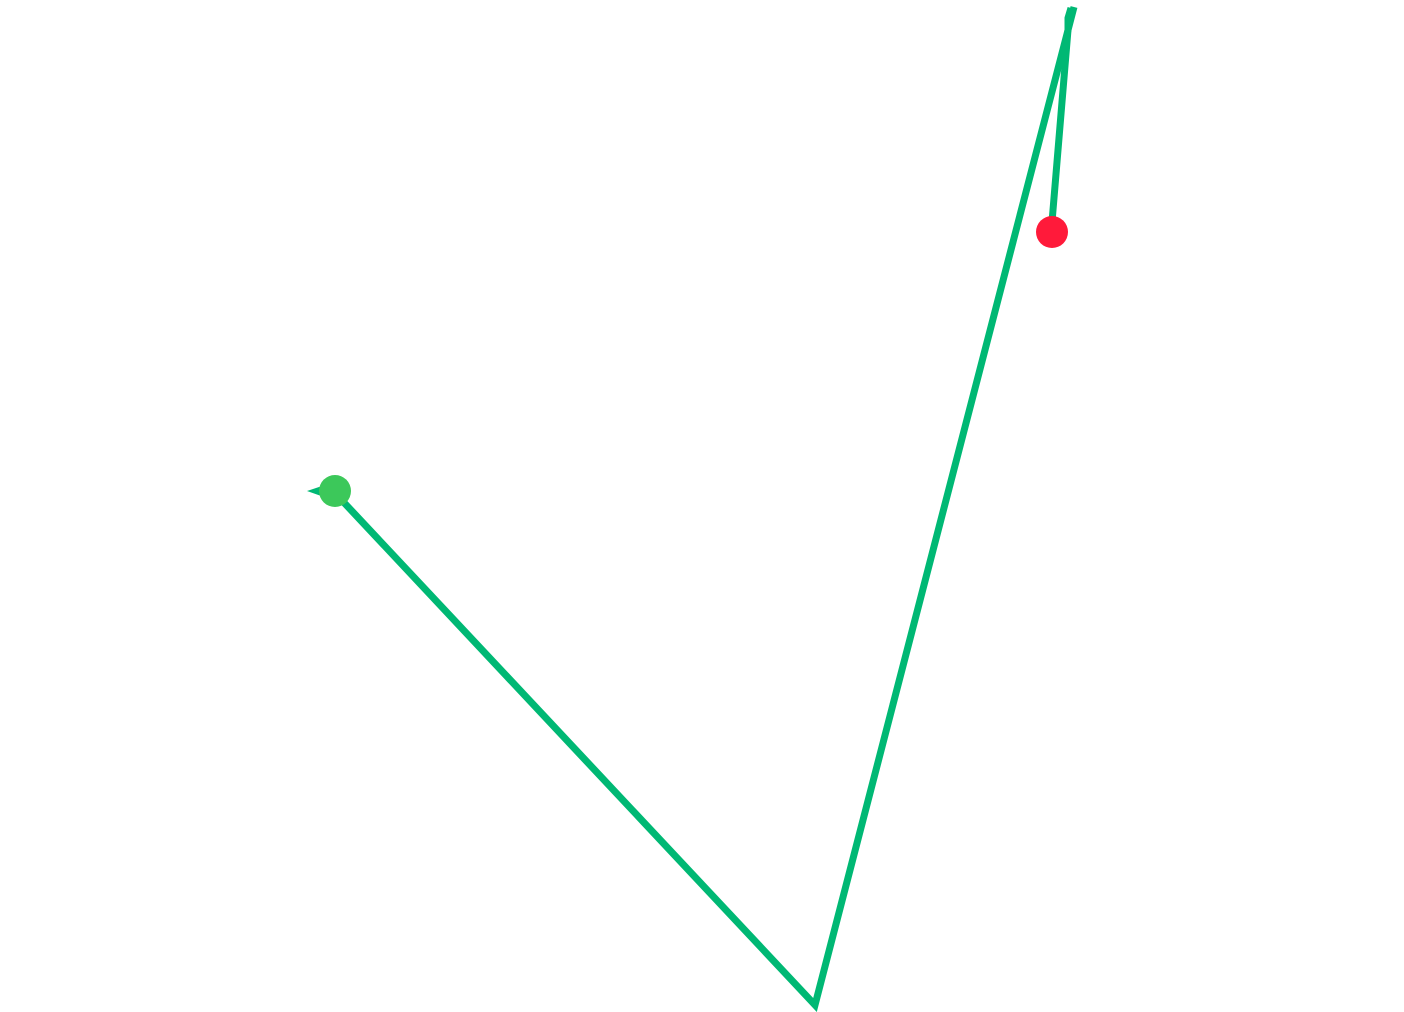  I want to click on start-point, so click(335, 491).